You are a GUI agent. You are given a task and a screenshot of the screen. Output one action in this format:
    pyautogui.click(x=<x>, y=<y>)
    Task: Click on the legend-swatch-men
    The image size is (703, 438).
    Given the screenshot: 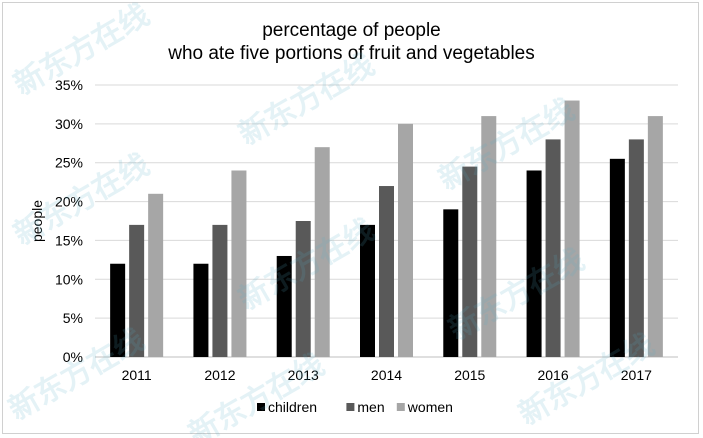 What is the action you would take?
    pyautogui.click(x=350, y=407)
    